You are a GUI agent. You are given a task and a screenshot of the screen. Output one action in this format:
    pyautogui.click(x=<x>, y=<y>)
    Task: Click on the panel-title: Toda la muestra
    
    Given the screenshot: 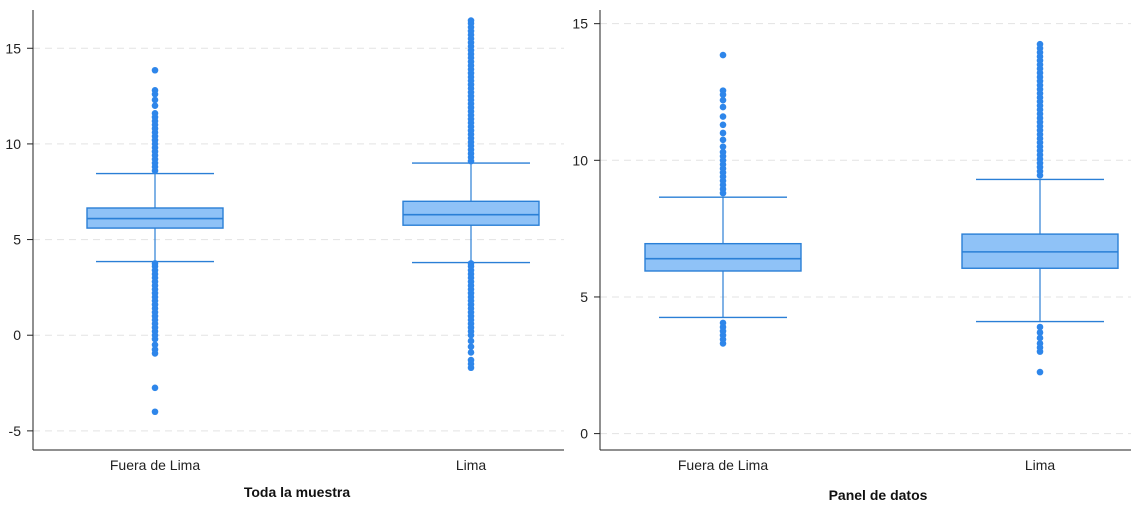 What is the action you would take?
    pyautogui.click(x=297, y=492)
    